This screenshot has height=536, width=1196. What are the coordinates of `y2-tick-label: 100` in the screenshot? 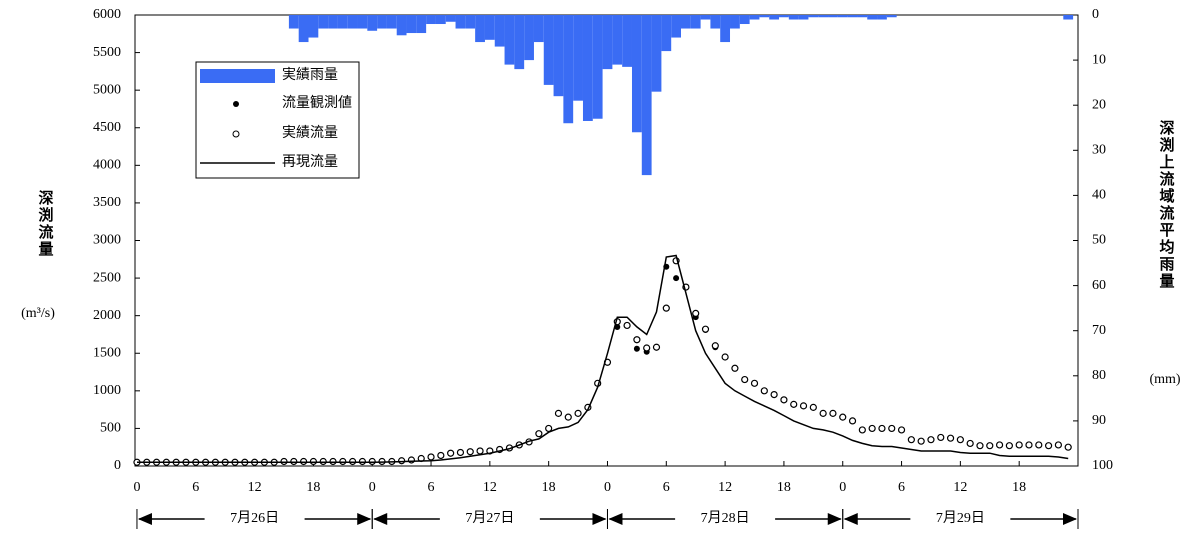 It's located at (1102, 465).